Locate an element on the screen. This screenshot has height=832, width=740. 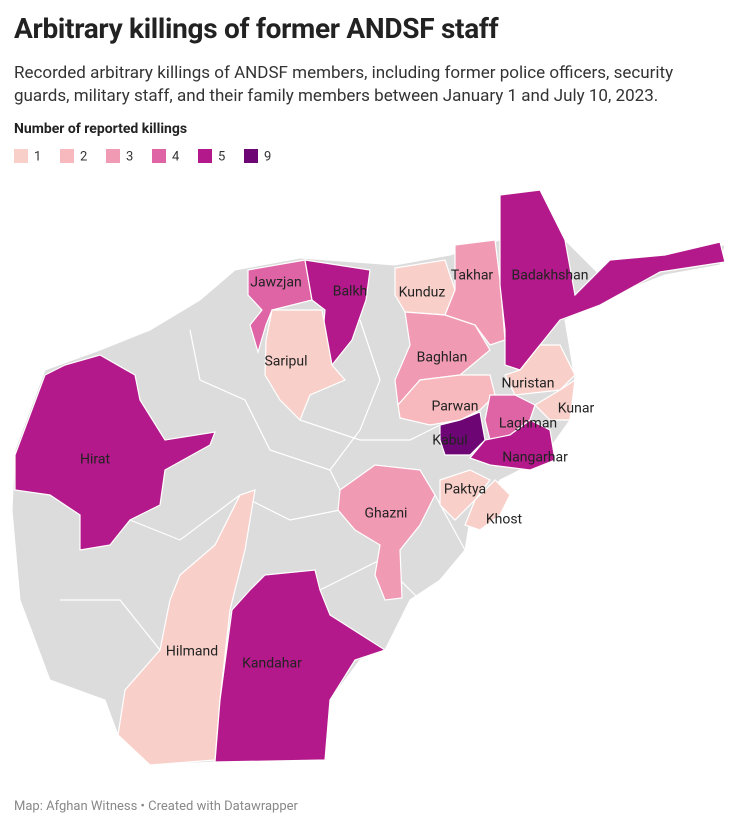
province-label: Parwan is located at coordinates (454, 407).